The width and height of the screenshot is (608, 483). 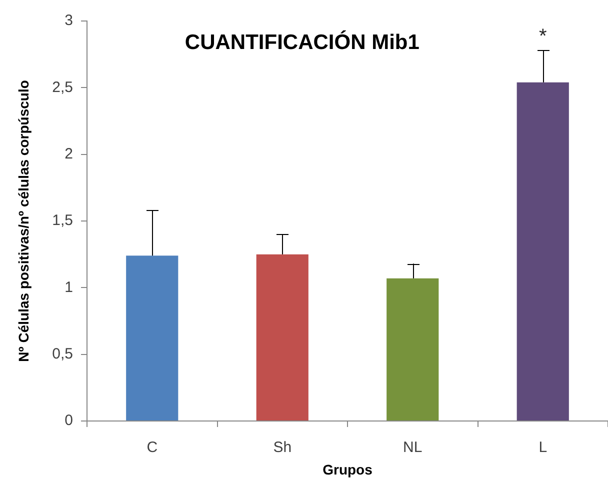 What do you see at coordinates (23, 221) in the screenshot?
I see `y-axis-title: Nº Células positivas/nº células corpúsculo` at bounding box center [23, 221].